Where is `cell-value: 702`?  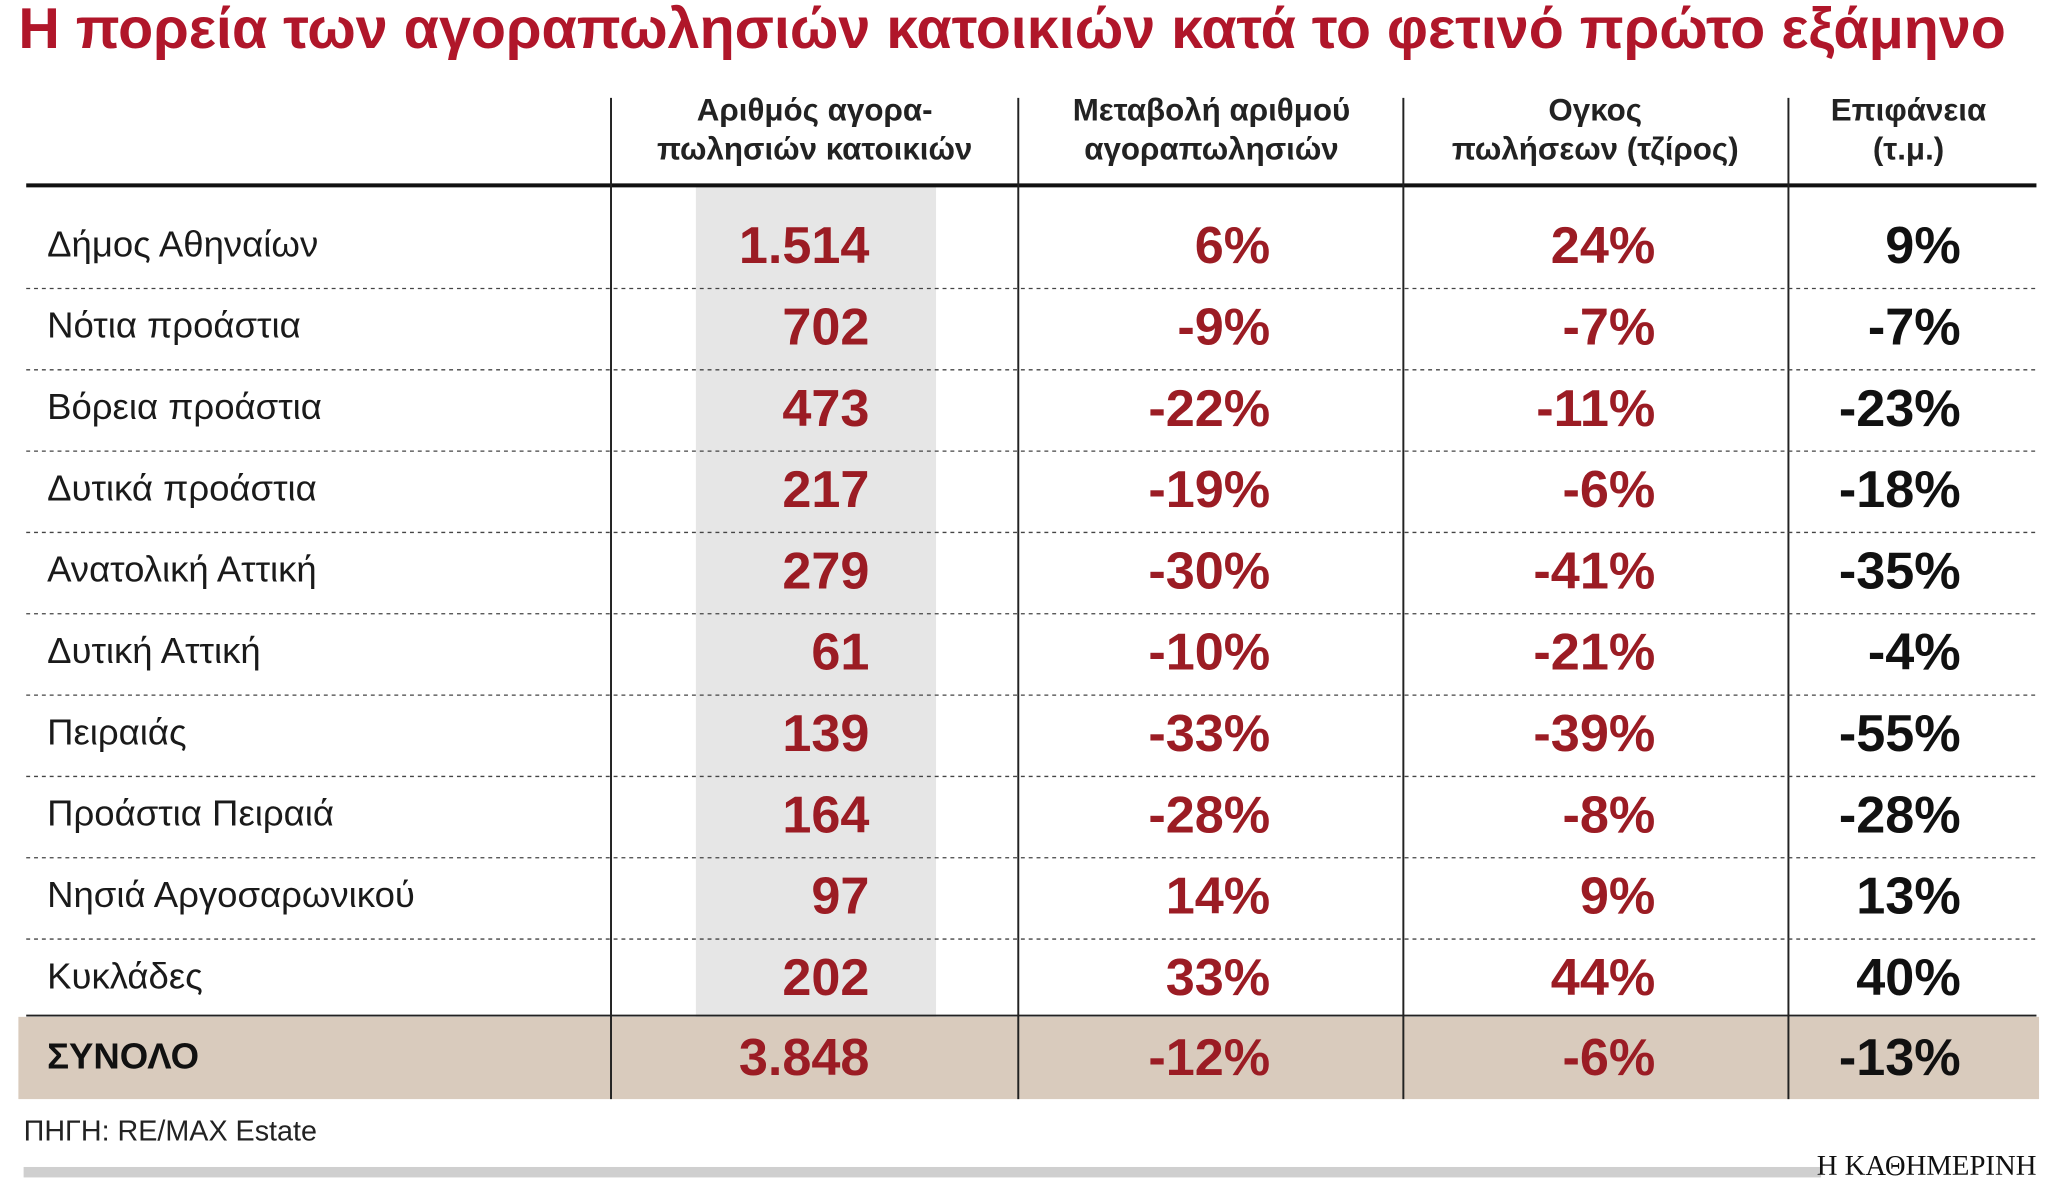 cell-value: 702 is located at coordinates (825, 327).